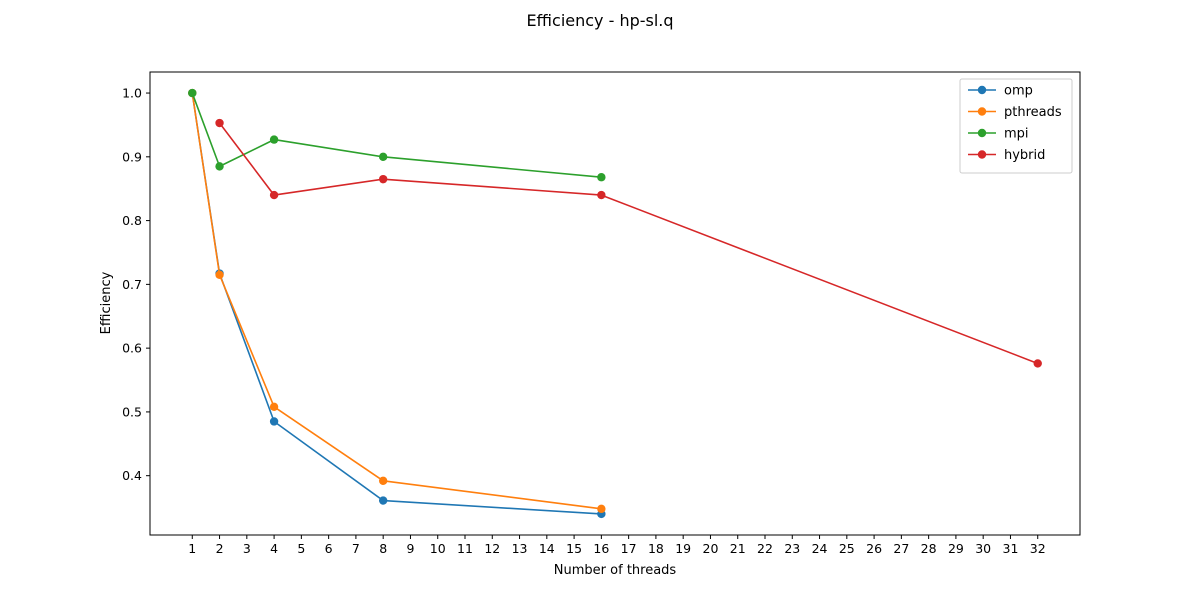 The width and height of the screenshot is (1200, 600). I want to click on x-tick-label: 19, so click(683, 548).